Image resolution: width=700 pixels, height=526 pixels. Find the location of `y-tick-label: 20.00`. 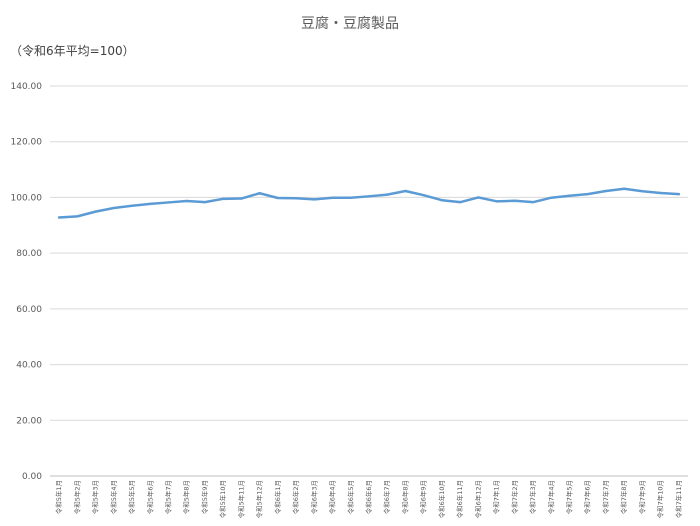

y-tick-label: 20.00 is located at coordinates (29, 421).